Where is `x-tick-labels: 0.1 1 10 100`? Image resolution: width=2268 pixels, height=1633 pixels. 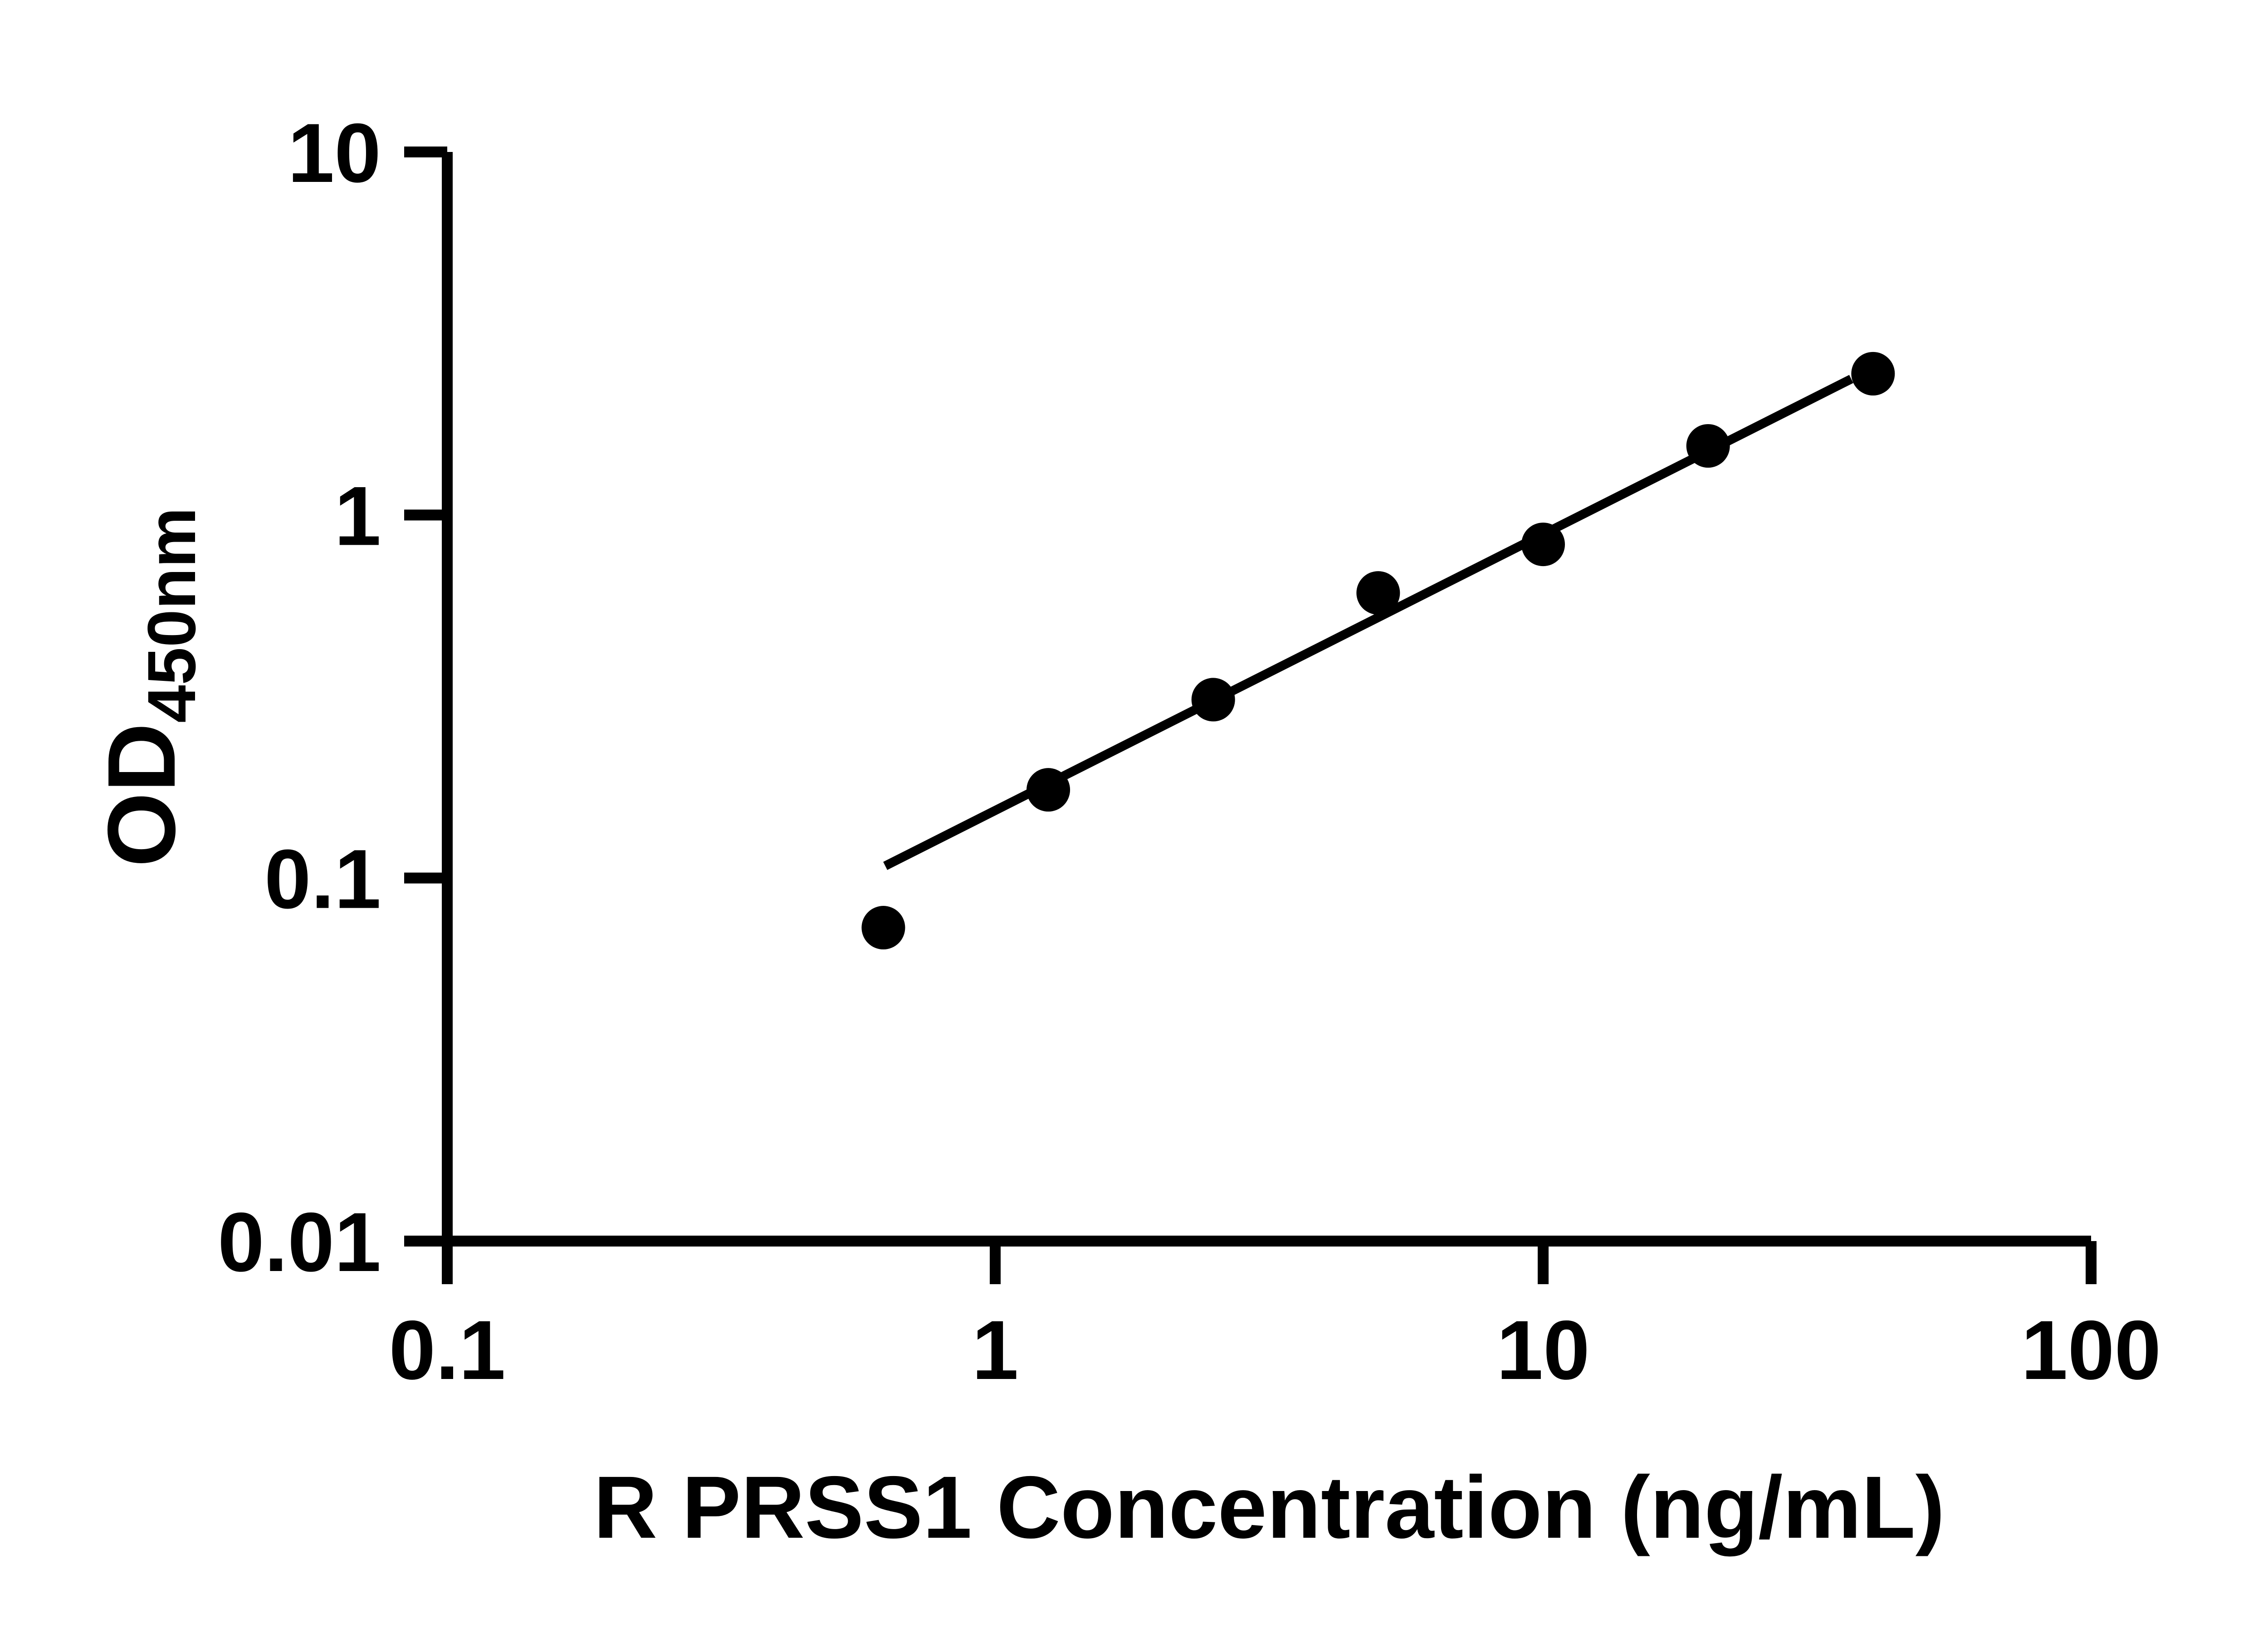 x-tick-labels: 0.1 1 10 100 is located at coordinates (1275, 1350).